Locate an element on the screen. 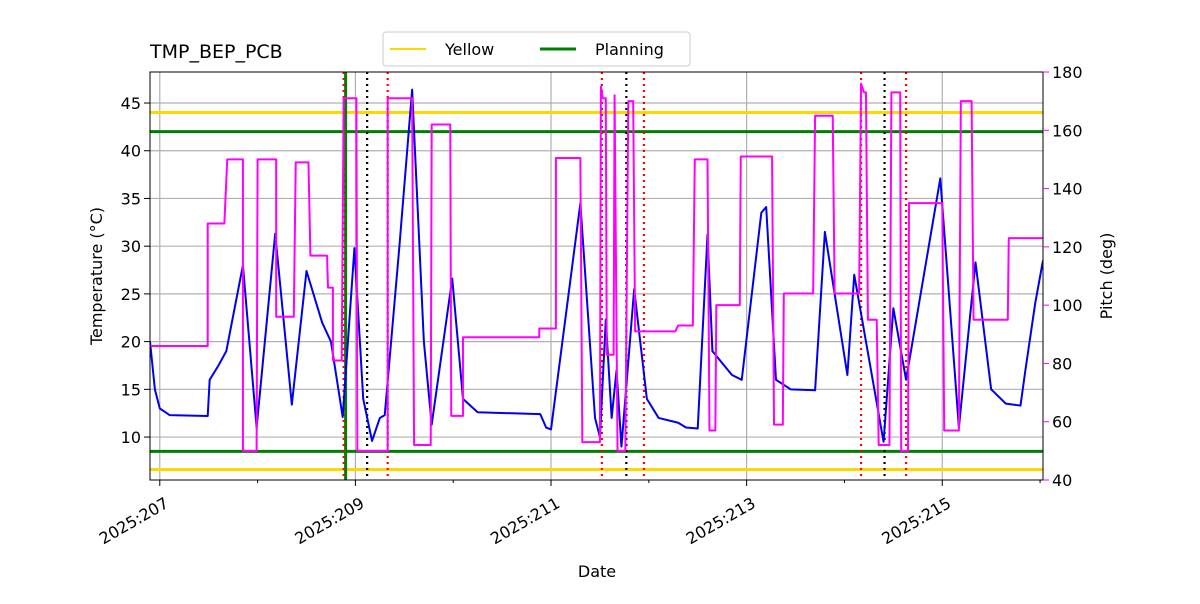 The height and width of the screenshot is (604, 1200). y2-tick-label: 40 is located at coordinates (1062, 480).